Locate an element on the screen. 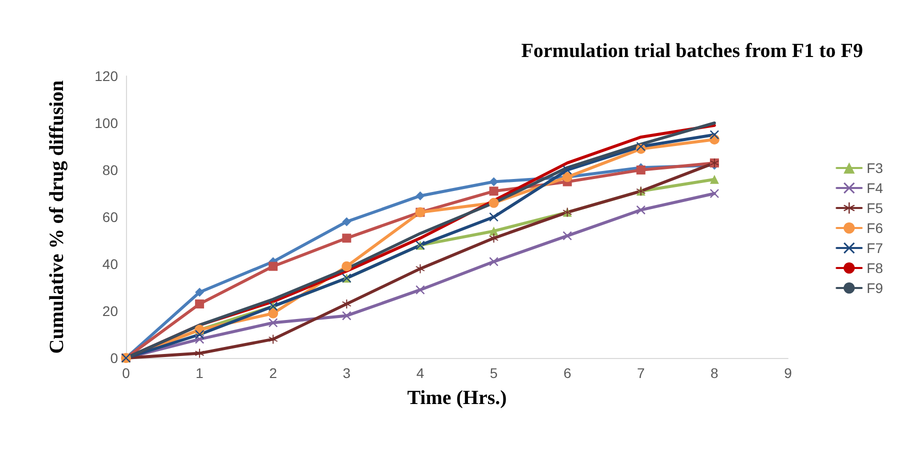 The width and height of the screenshot is (918, 459). x-tick-label: 9 is located at coordinates (788, 373).